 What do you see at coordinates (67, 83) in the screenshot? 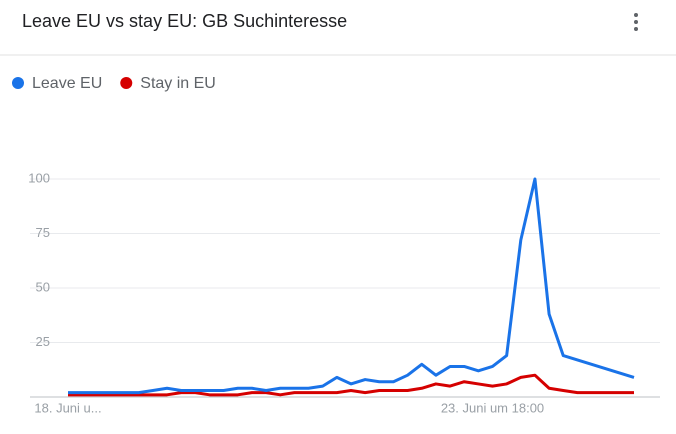
I see `legend-label: Leave EU` at bounding box center [67, 83].